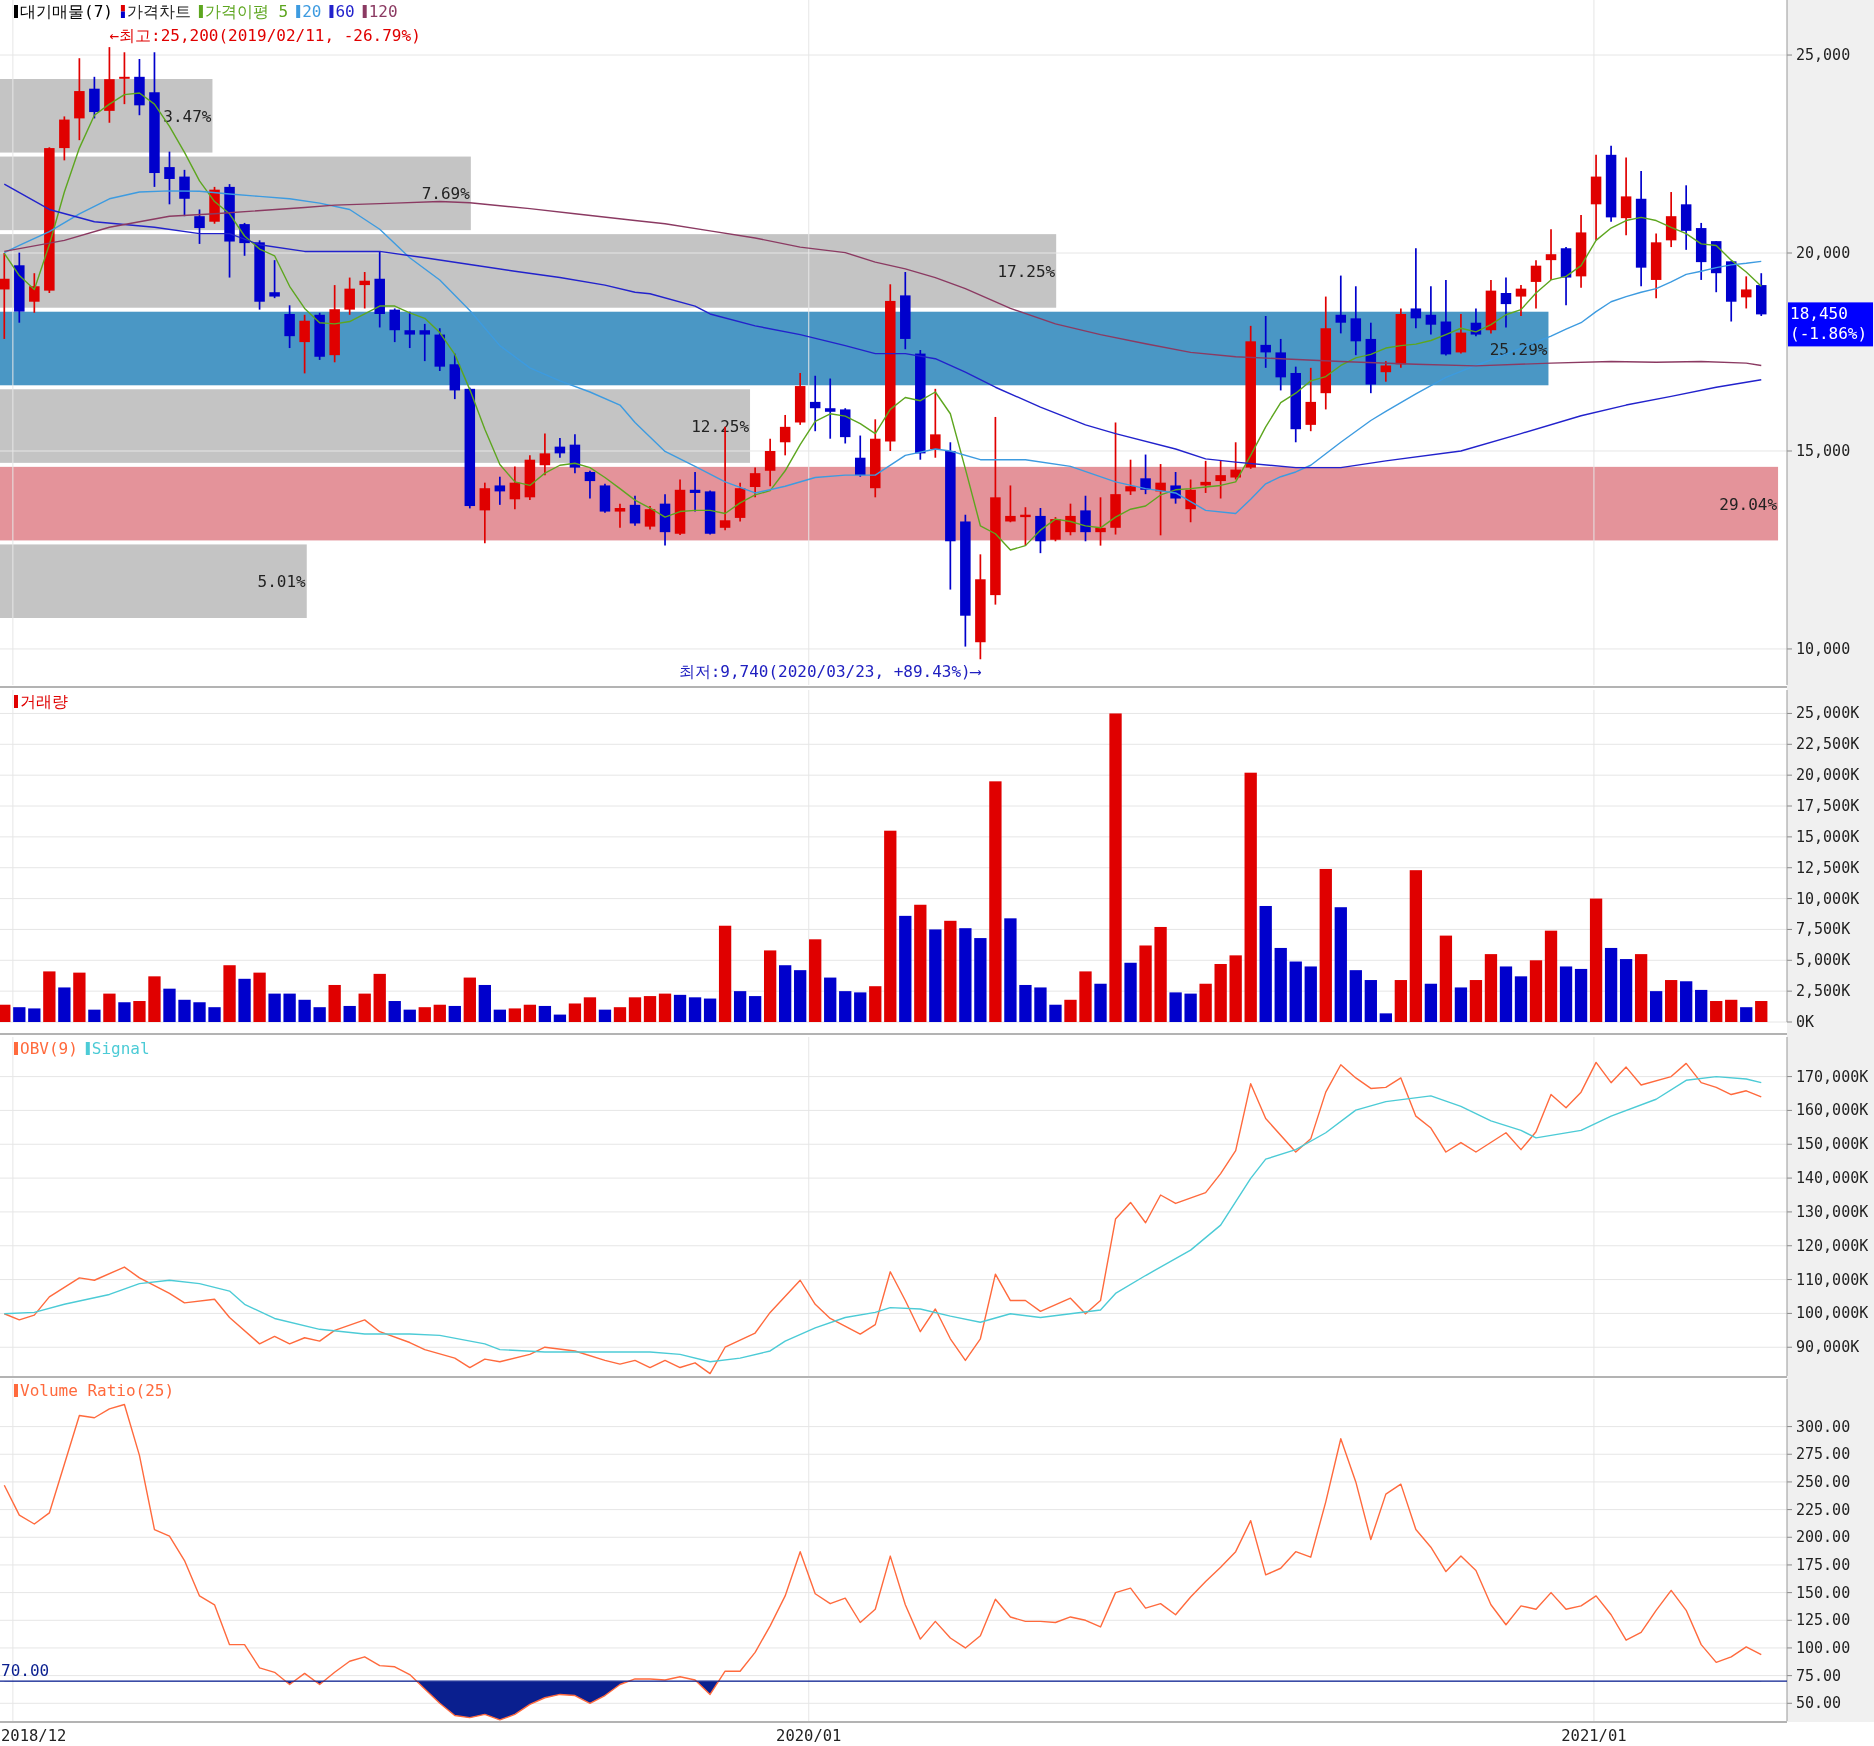  I want to click on x-tick-label: 2021/01, so click(1594, 1736).